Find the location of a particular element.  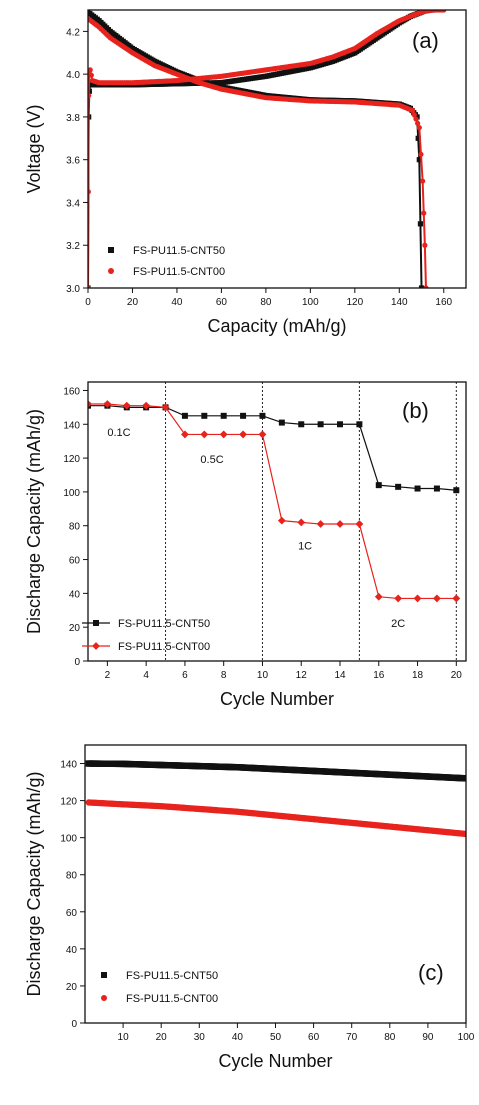

x-tick-label: 12 is located at coordinates (302, 675).